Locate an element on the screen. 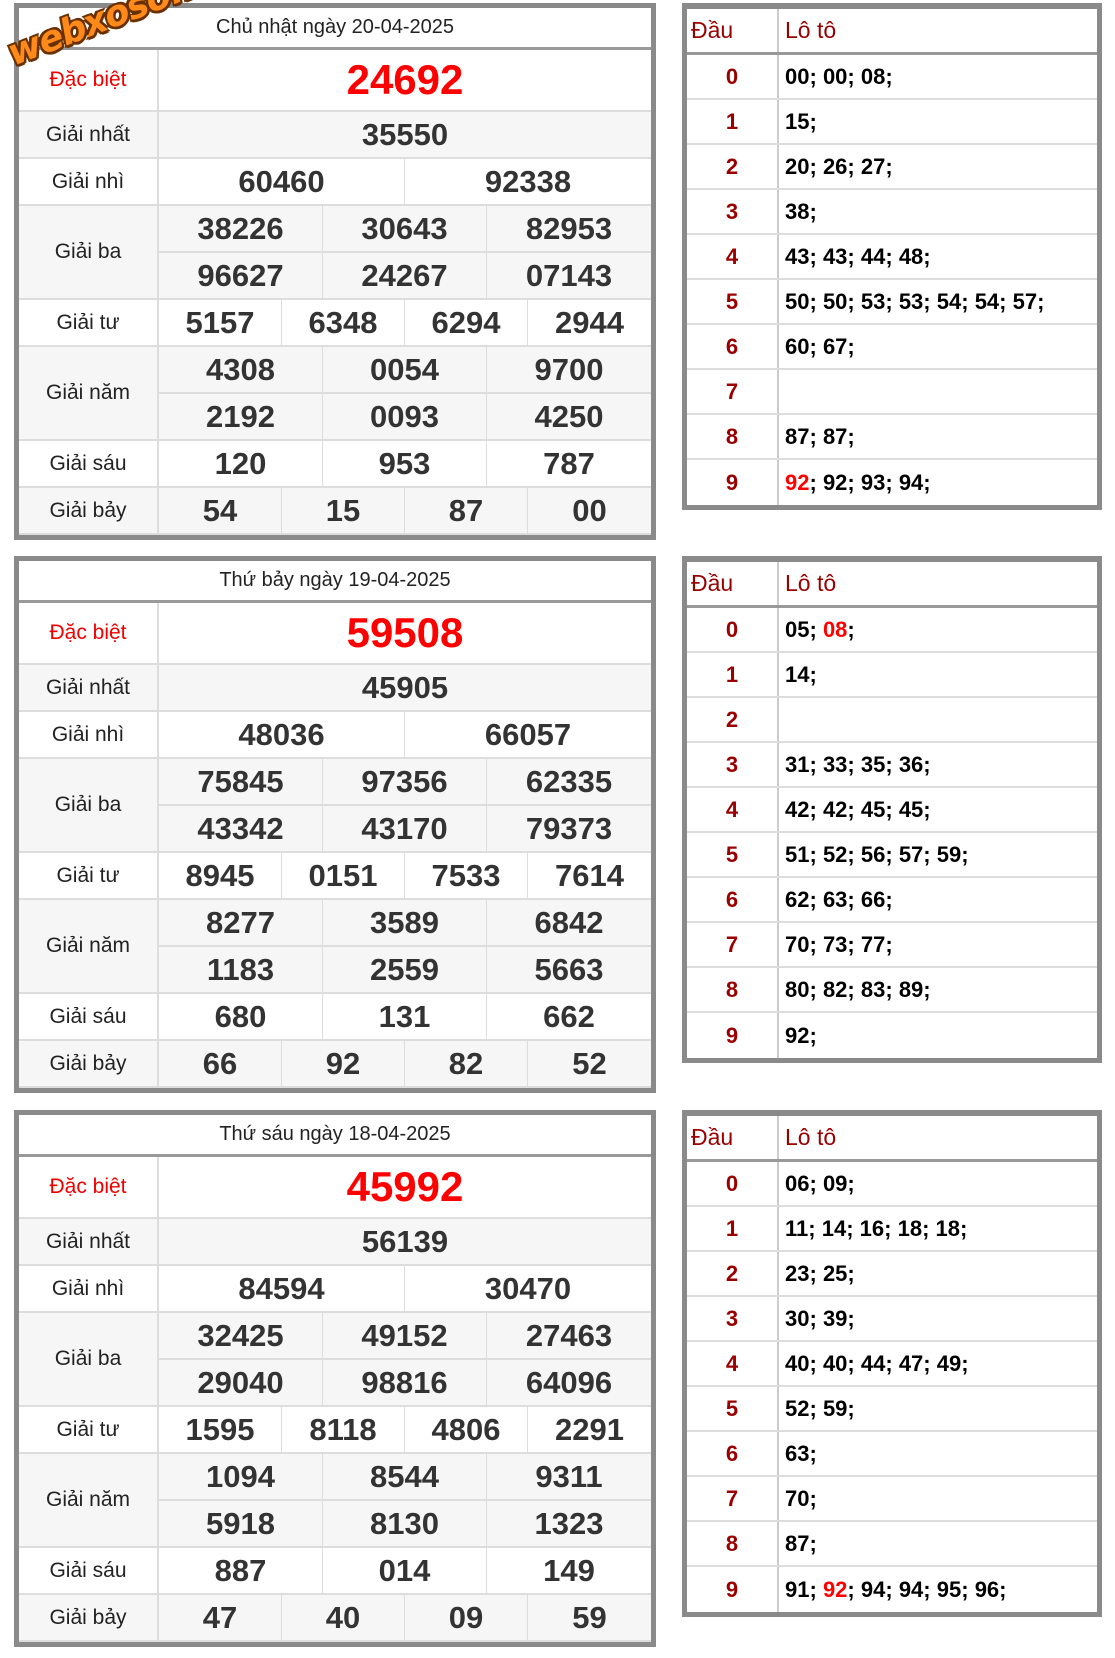 The image size is (1115, 1658). prize-label-seventh: Giải bảy is located at coordinates (89, 1064).